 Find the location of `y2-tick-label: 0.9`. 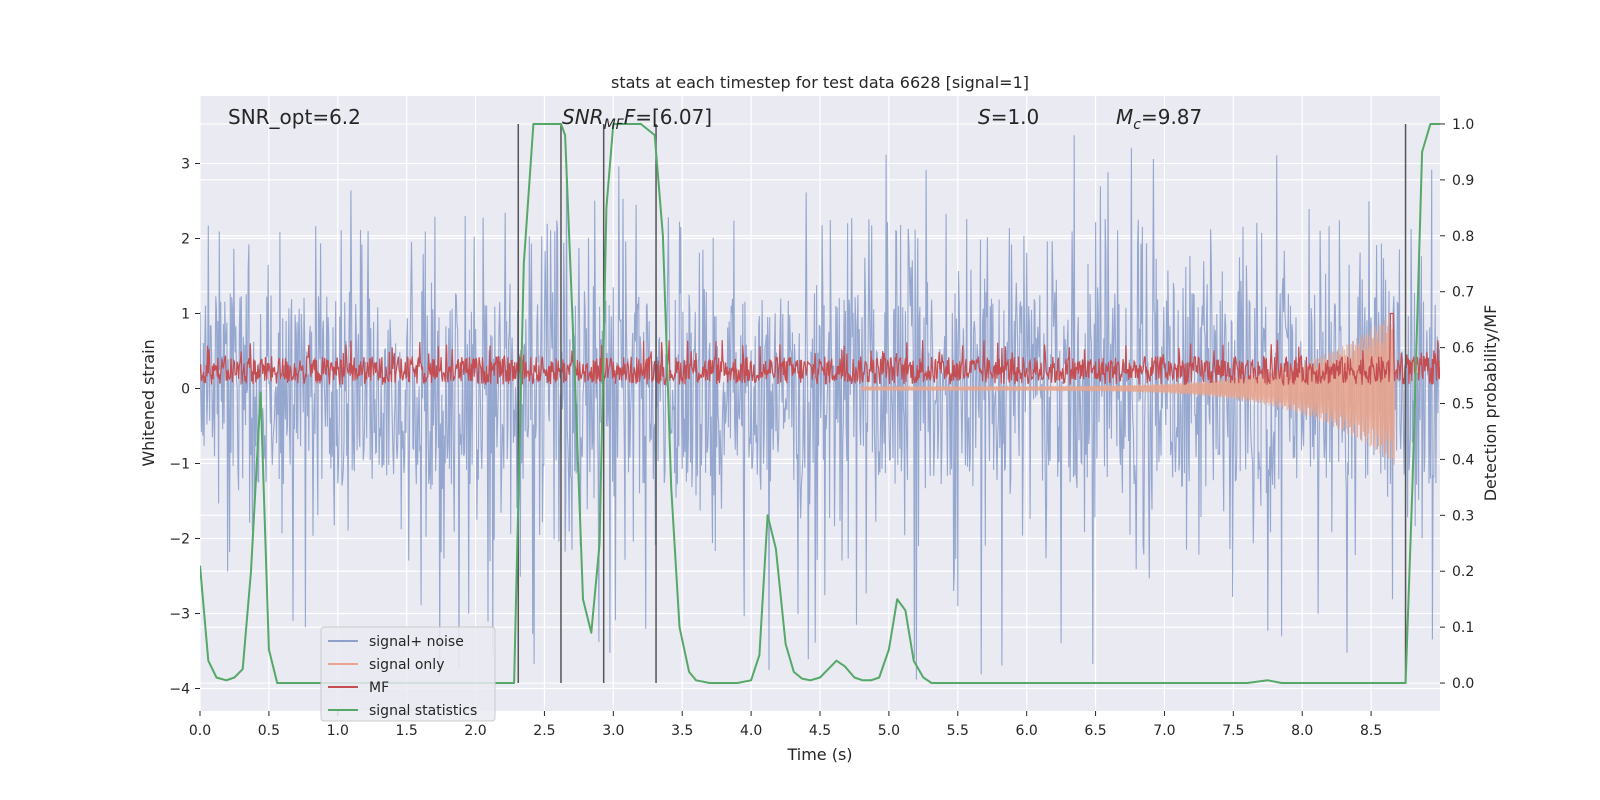

y2-tick-label: 0.9 is located at coordinates (1463, 181).